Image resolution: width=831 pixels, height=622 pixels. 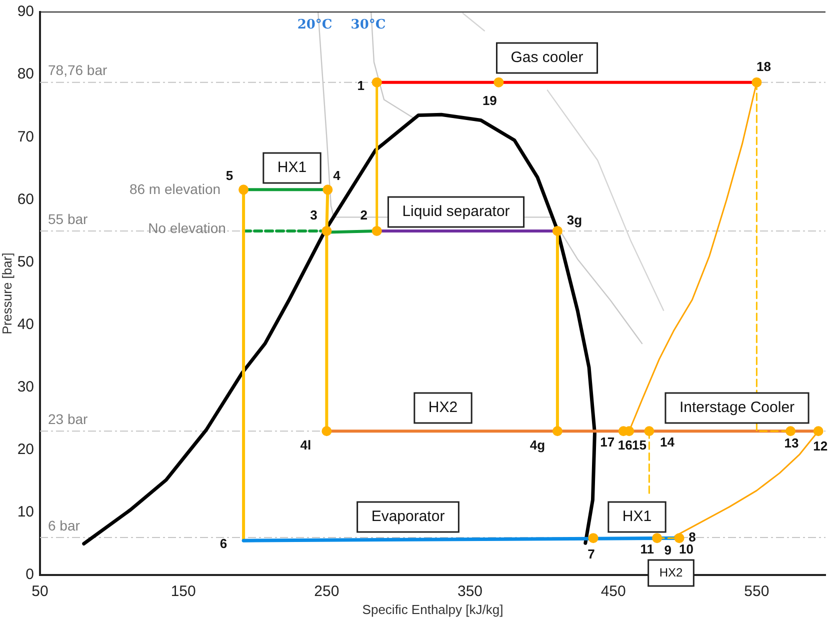 I want to click on annotation: 20°C, so click(x=314, y=25).